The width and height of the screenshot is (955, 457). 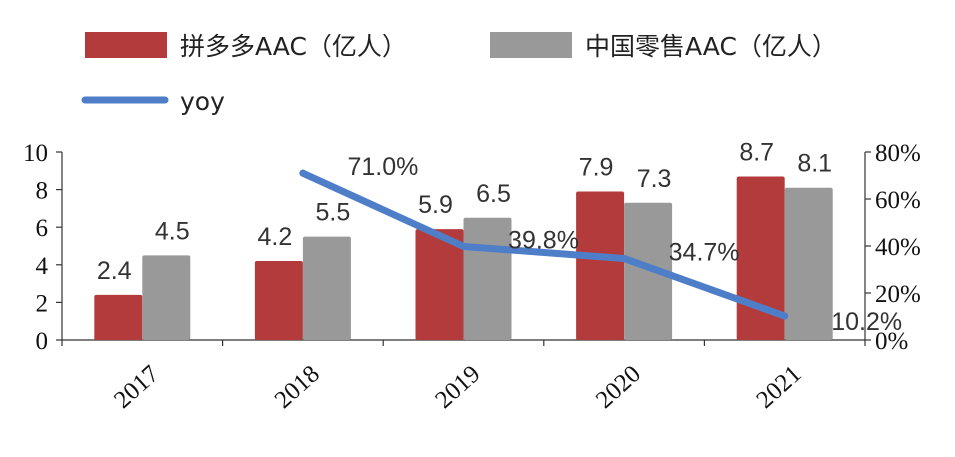 I want to click on x-tick-label: 2018, so click(x=297, y=387).